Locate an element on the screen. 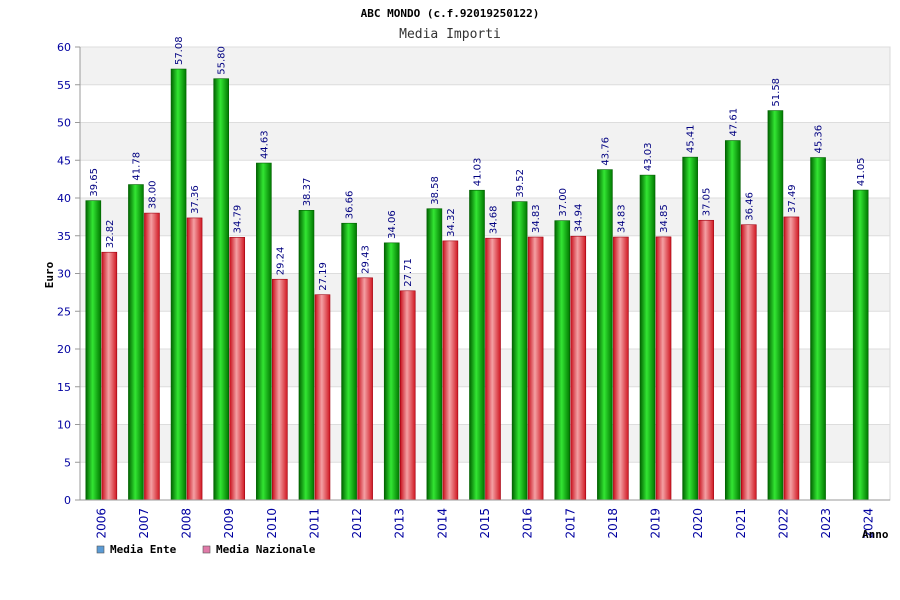 The width and height of the screenshot is (900, 600). value-label: 38.00 is located at coordinates (152, 194).